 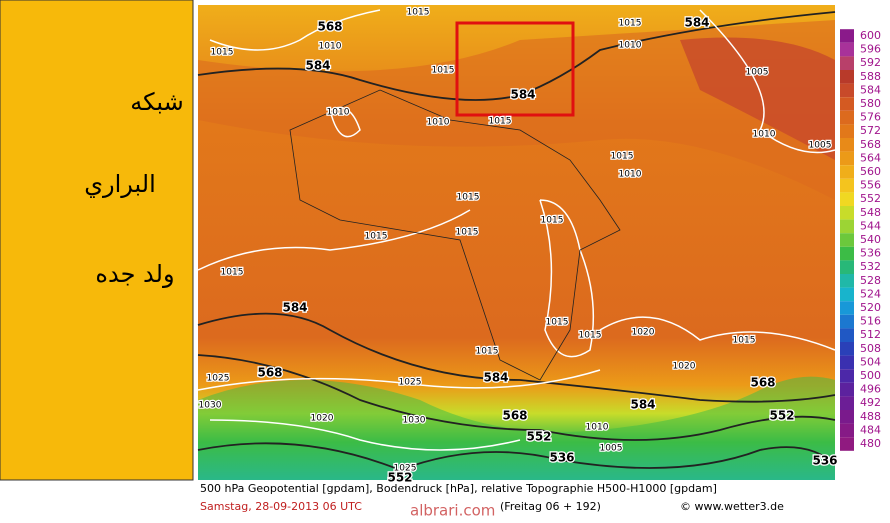 I want to click on legend-label: 500, so click(x=870, y=375).